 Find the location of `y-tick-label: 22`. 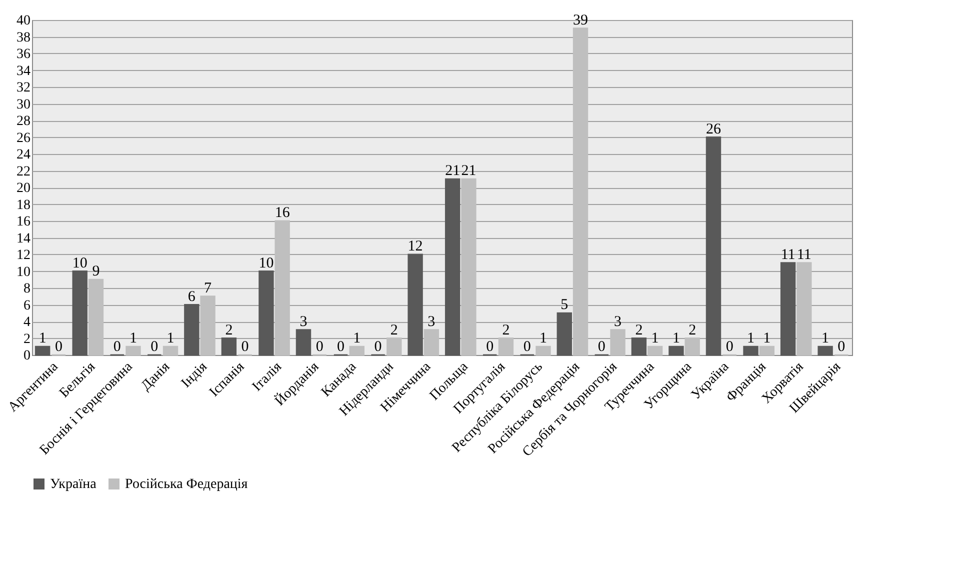

y-tick-label: 22 is located at coordinates (23, 172).